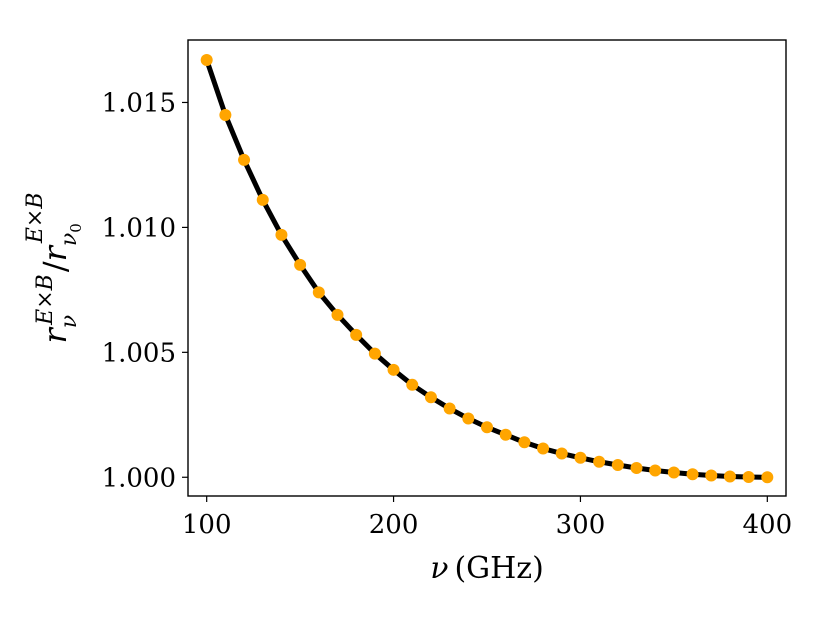 The image size is (830, 623). What do you see at coordinates (139, 353) in the screenshot?
I see `y-tick-label: 1.005` at bounding box center [139, 353].